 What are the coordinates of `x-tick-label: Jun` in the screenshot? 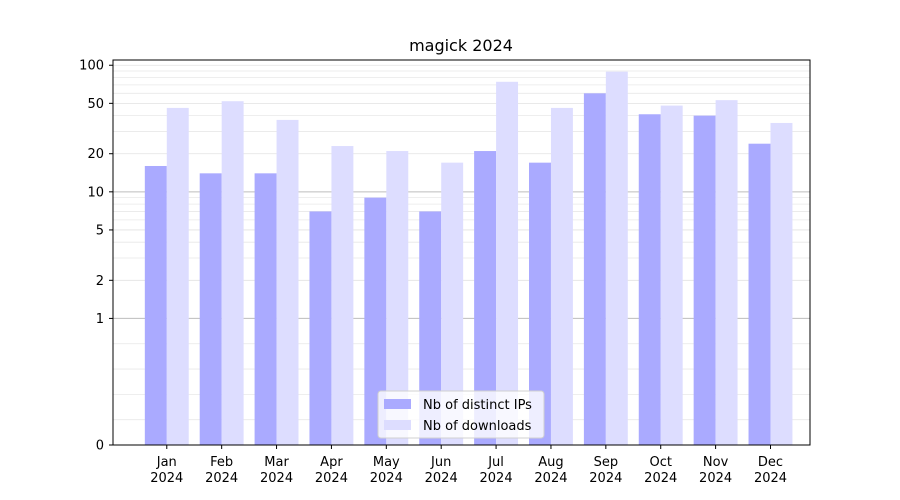 It's located at (440, 462).